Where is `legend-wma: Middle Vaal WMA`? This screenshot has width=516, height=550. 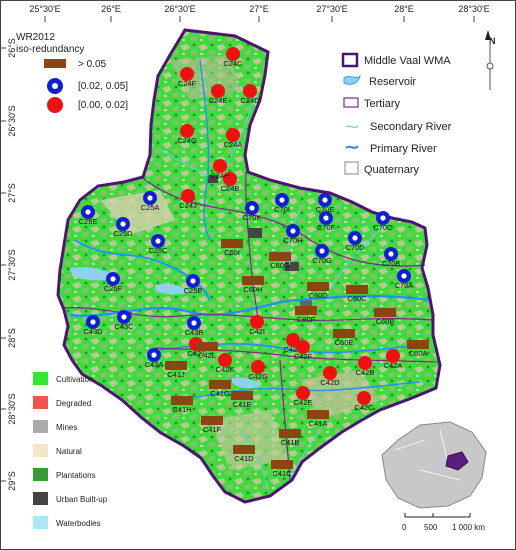
legend-wma: Middle Vaal WMA is located at coordinates (407, 61).